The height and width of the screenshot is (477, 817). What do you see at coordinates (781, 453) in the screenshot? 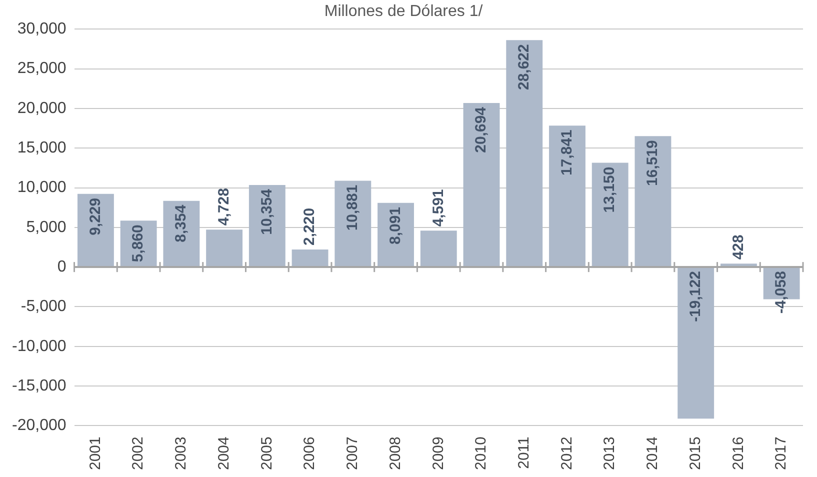
I see `x-tick-label: 2017` at bounding box center [781, 453].